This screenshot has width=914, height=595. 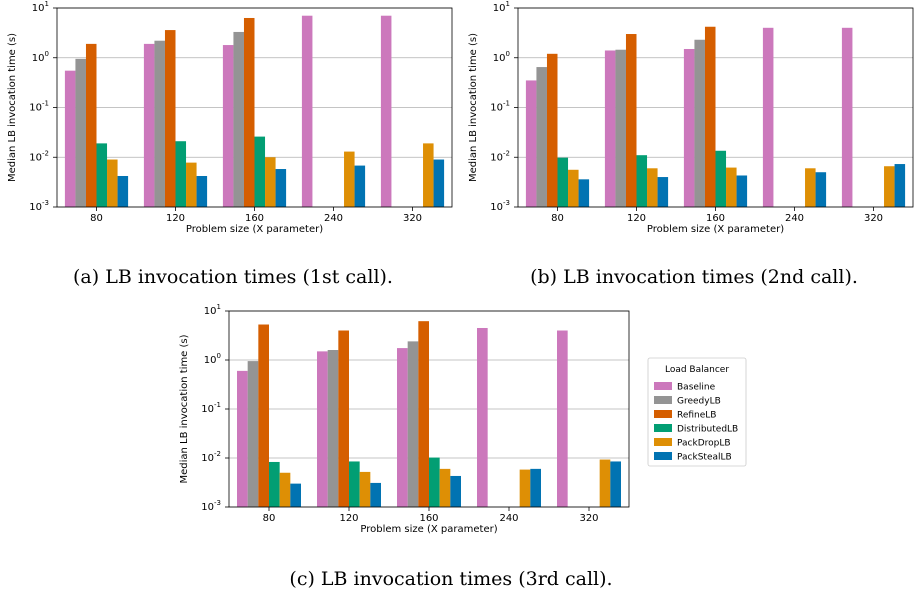 I want to click on legend-swatch-distributedlb, so click(x=663, y=428).